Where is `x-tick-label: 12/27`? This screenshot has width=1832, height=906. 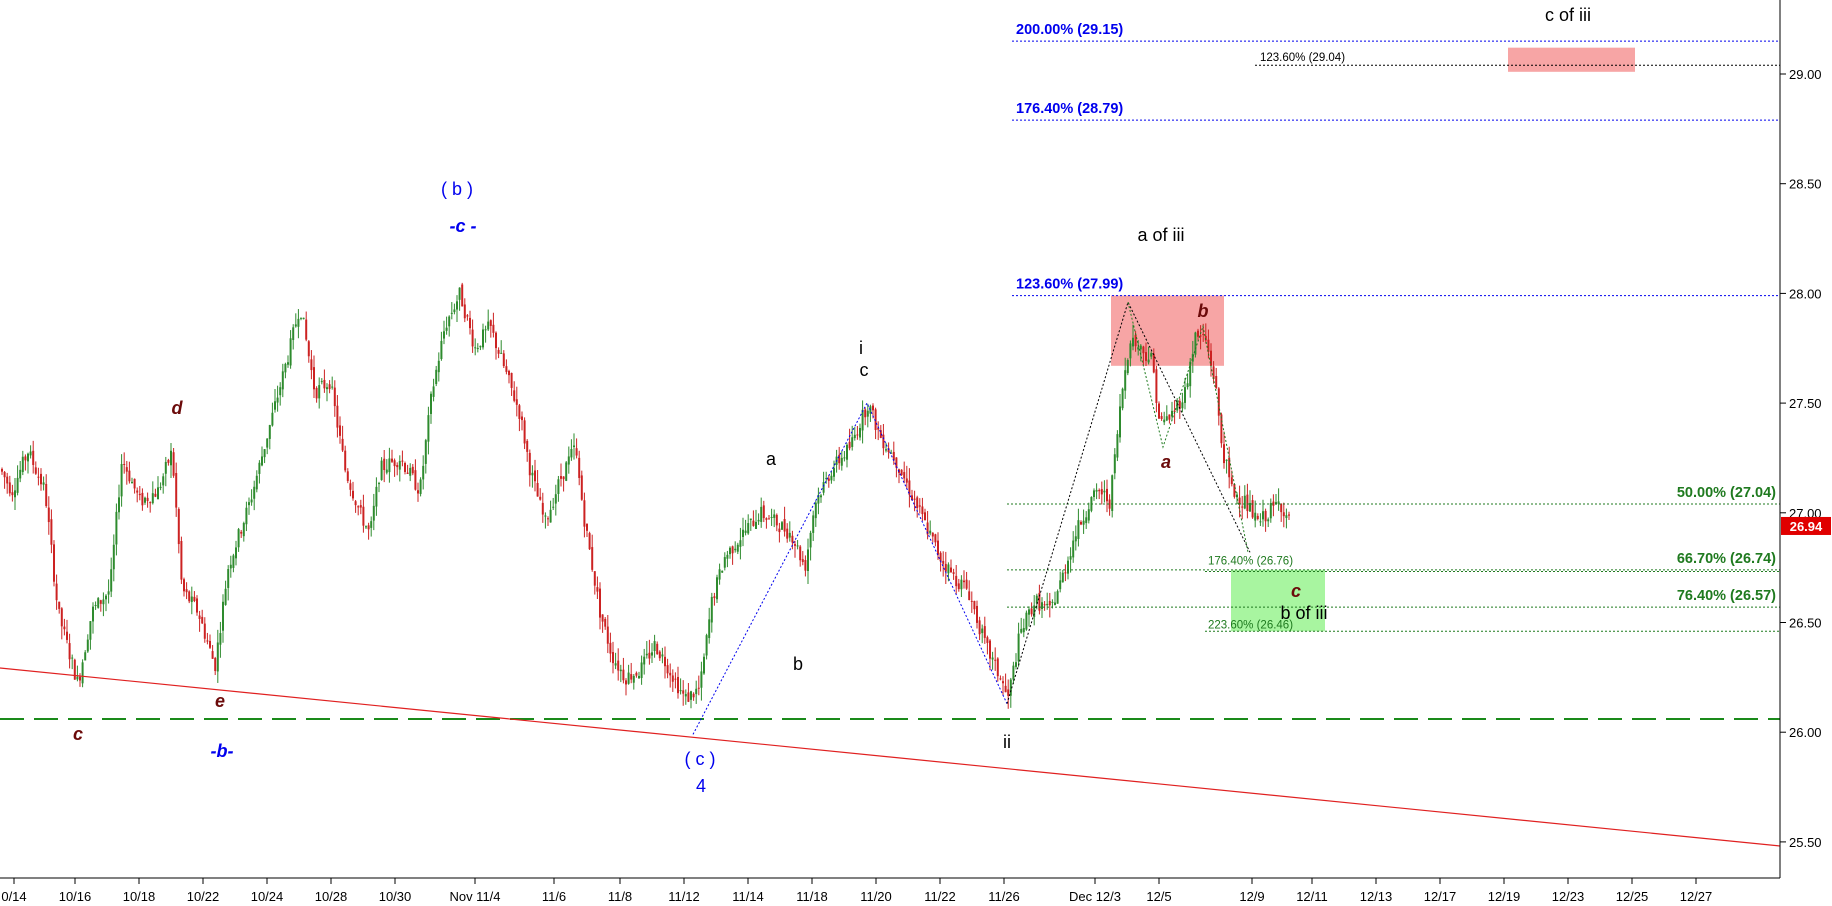 x-tick-label: 12/27 is located at coordinates (1696, 896).